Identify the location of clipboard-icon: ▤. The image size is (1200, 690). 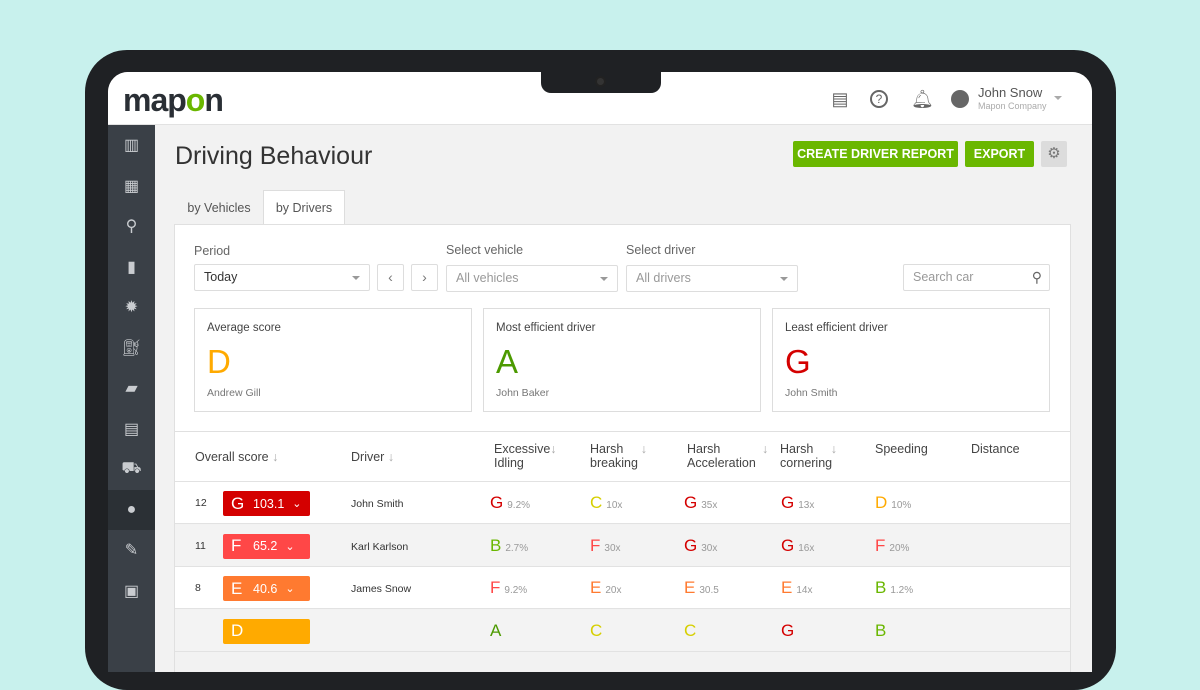
(131, 429).